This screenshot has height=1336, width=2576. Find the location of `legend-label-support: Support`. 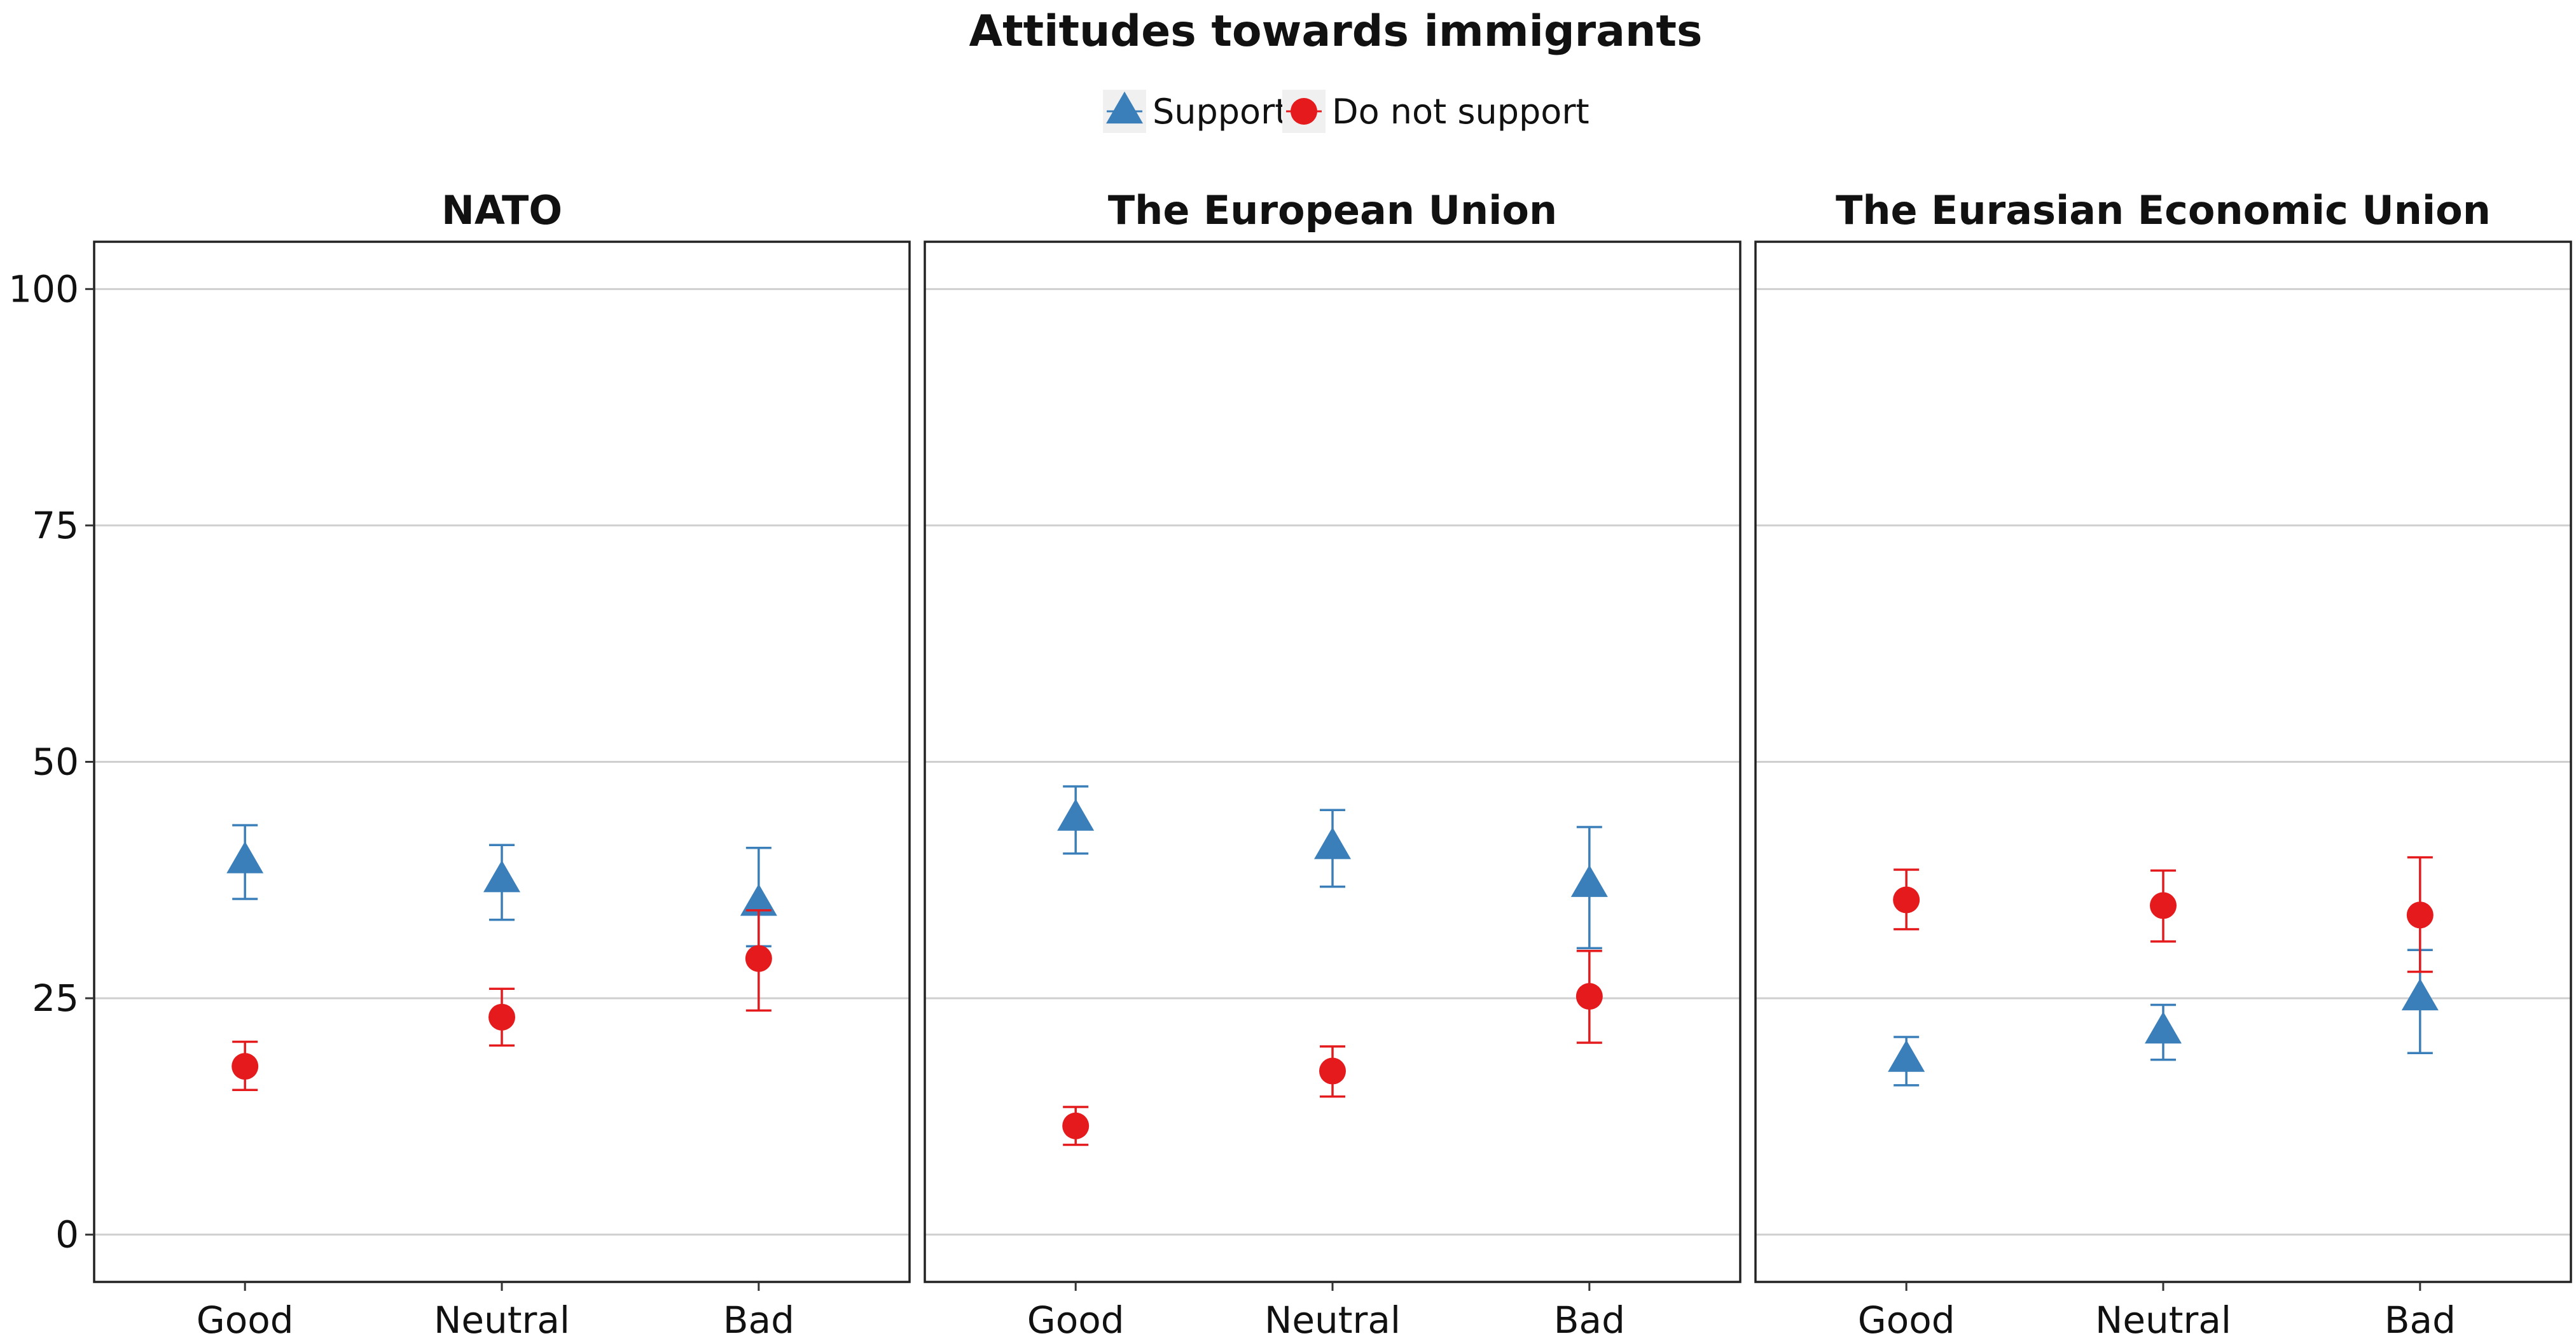

legend-label-support: Support is located at coordinates (1220, 112).